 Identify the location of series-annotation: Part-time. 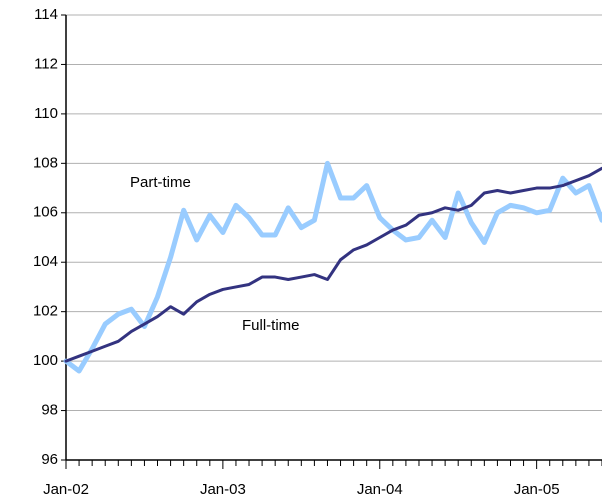
(160, 182).